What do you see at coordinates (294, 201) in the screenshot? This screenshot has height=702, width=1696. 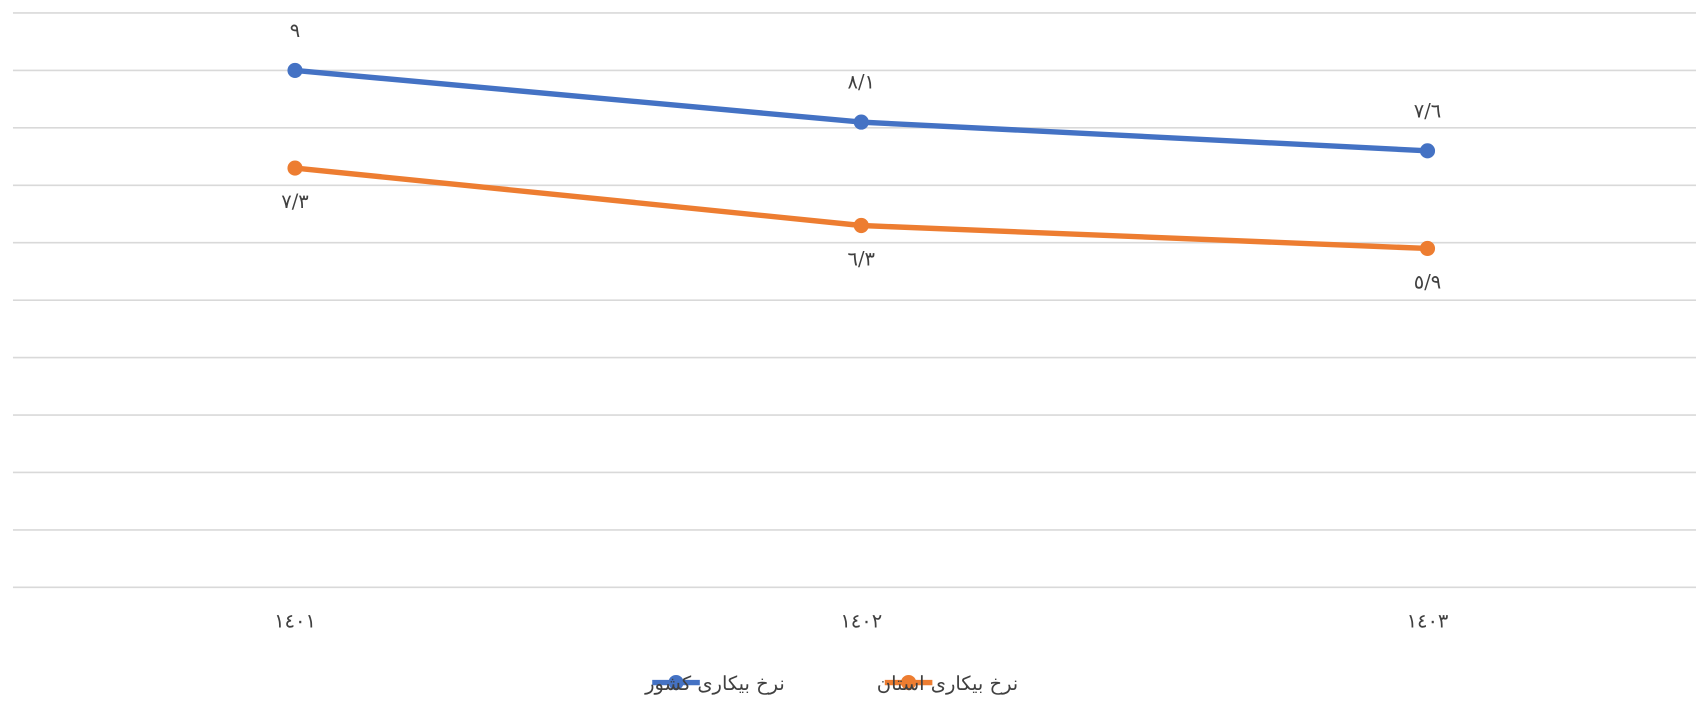 I see `data-label: ٧/٣` at bounding box center [294, 201].